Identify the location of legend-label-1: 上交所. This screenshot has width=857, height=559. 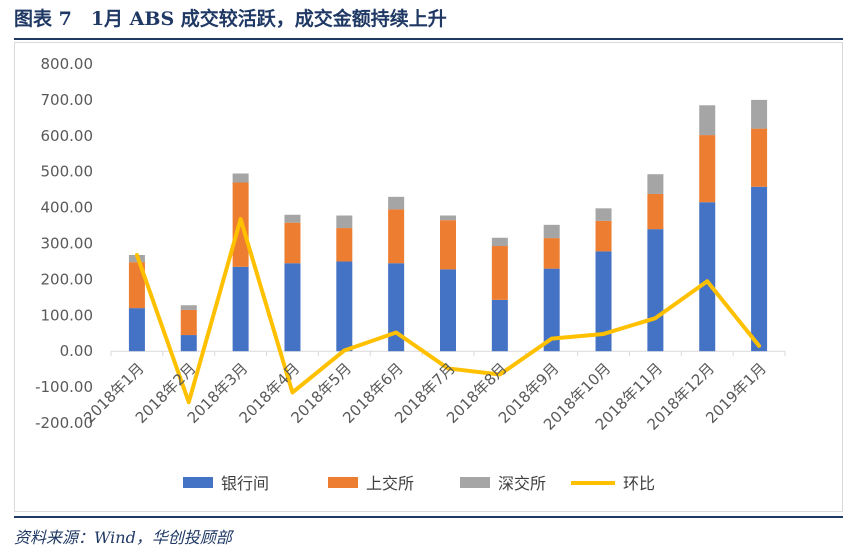
(390, 483).